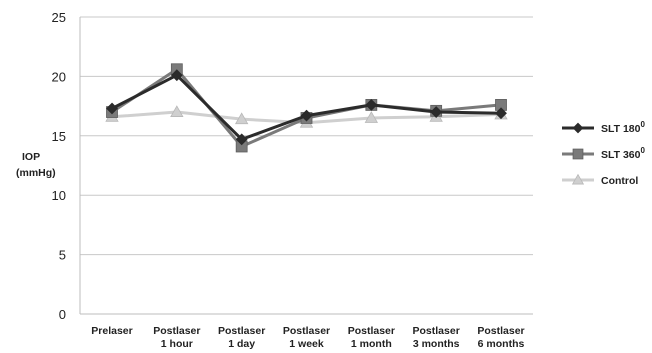 The image size is (652, 353). What do you see at coordinates (111, 331) in the screenshot?
I see `x-tick-label: Prelaser` at bounding box center [111, 331].